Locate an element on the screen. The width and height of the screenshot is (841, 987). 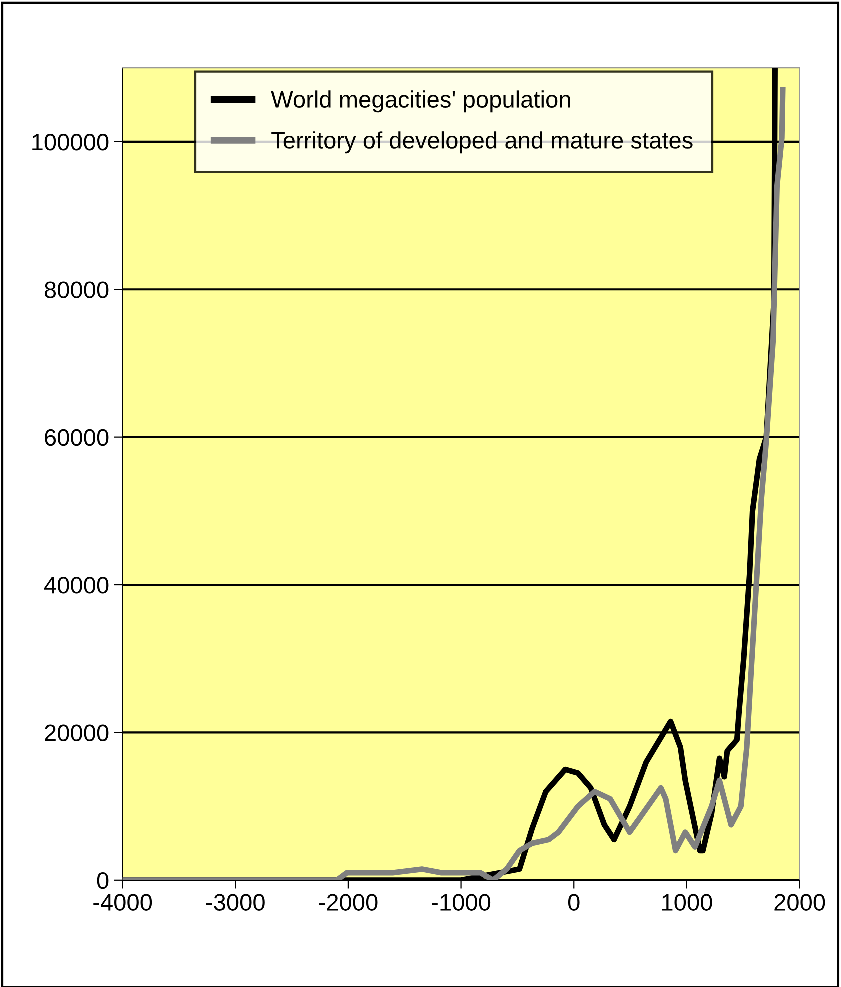
y-tick-label: 100000 is located at coordinates (70, 142).